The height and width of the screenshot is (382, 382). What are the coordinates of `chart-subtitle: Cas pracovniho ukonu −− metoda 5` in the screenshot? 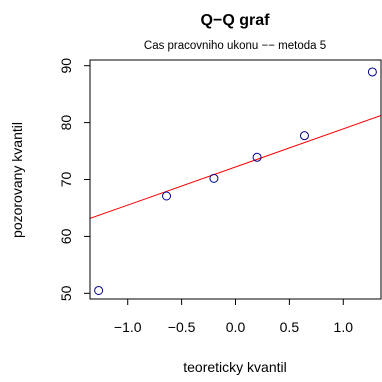 It's located at (235, 46).